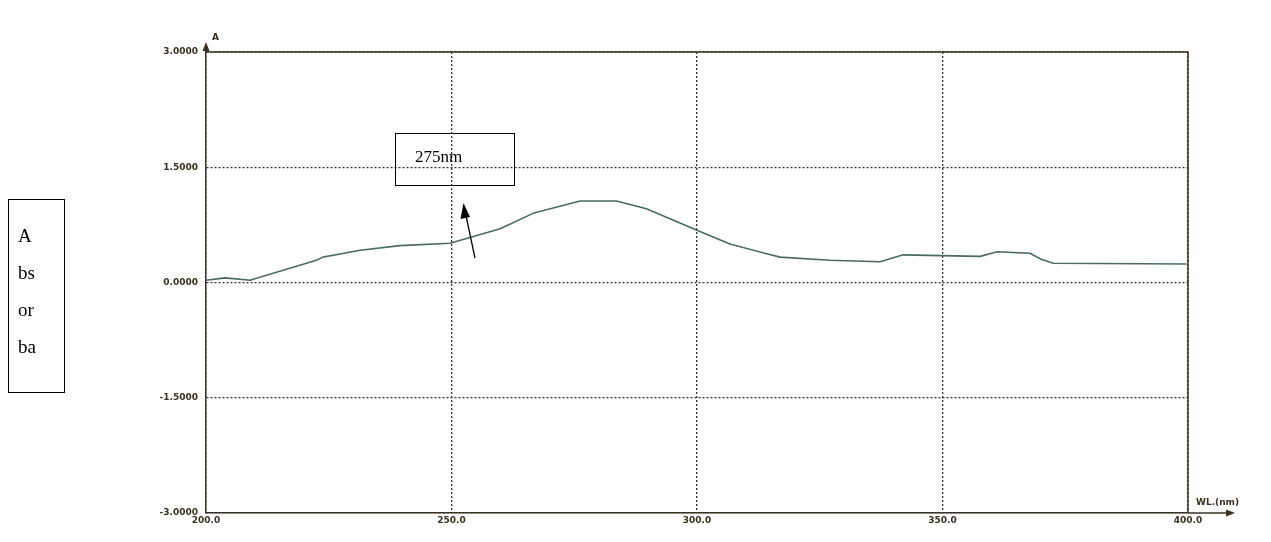  Describe the element at coordinates (180, 281) in the screenshot. I see `y-tick-label: 0.0000` at that location.